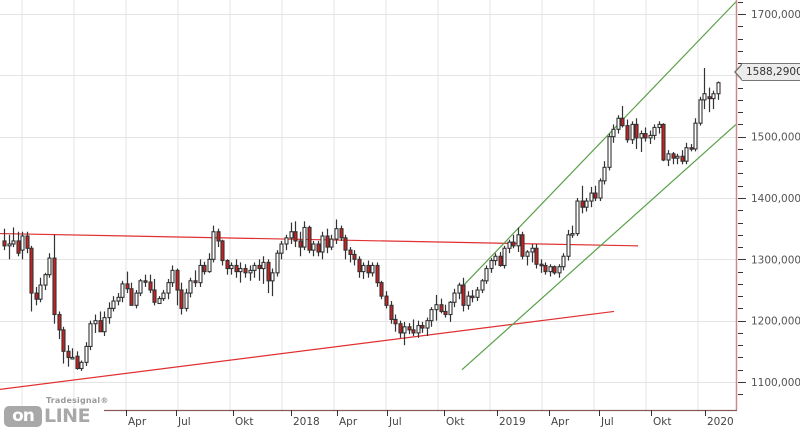 The image size is (800, 428). Describe the element at coordinates (244, 422) in the screenshot. I see `time-axis-label: Okt` at that location.